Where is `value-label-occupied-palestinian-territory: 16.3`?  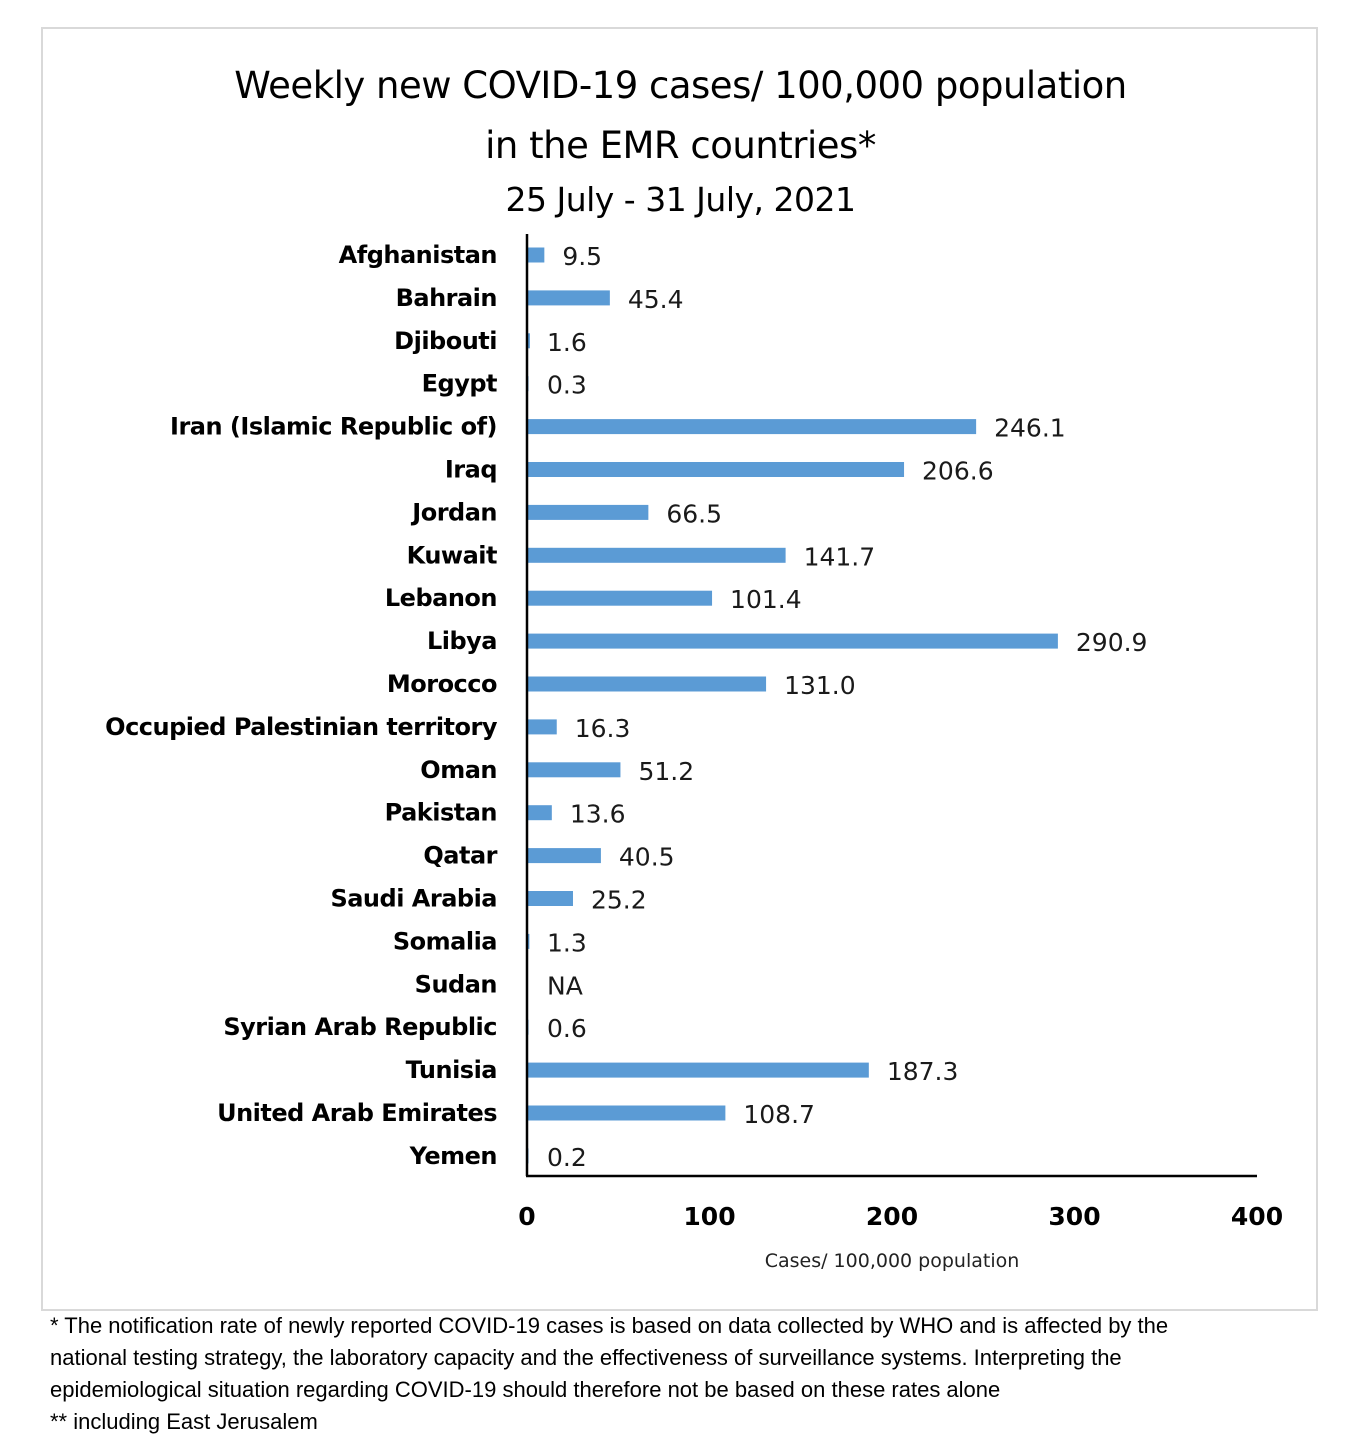
value-label-occupied-palestinian-territory: 16.3 is located at coordinates (603, 728).